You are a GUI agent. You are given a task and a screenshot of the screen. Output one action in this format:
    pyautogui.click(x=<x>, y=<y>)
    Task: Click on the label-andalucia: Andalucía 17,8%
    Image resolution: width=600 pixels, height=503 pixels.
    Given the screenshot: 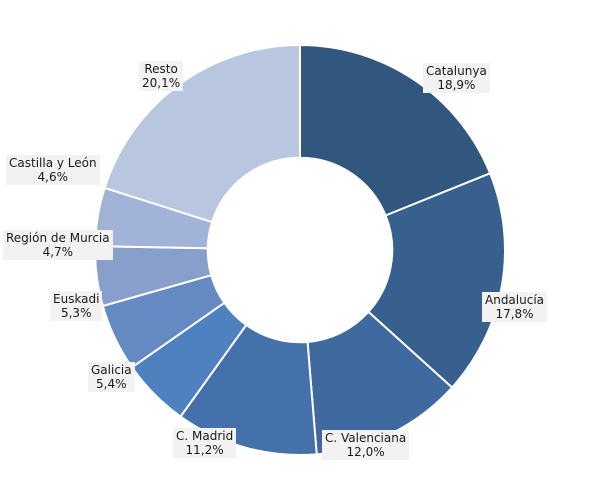 What is the action you would take?
    pyautogui.click(x=515, y=307)
    